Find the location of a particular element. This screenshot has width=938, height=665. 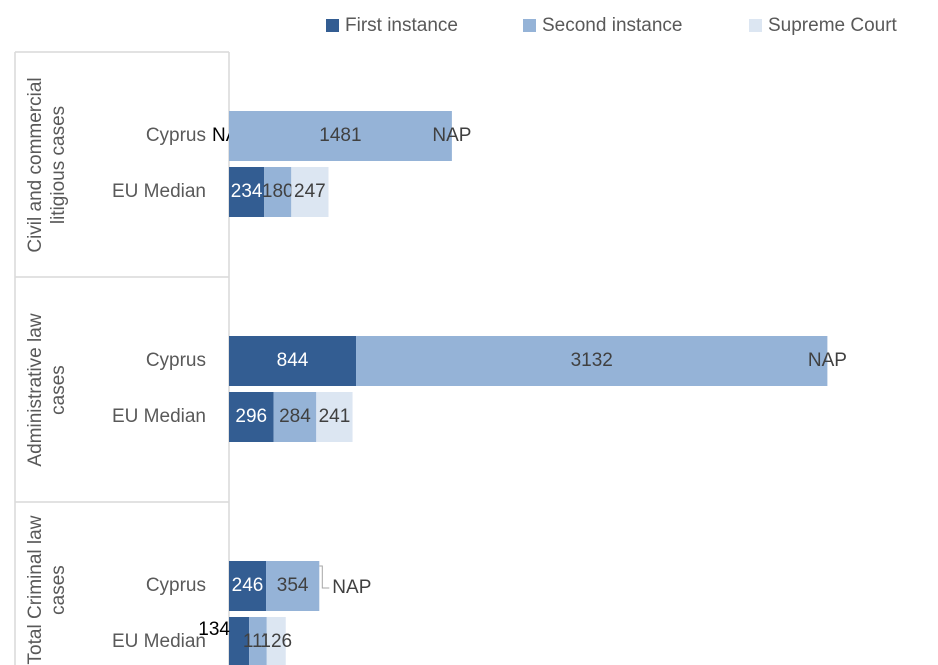

data-label: 126 is located at coordinates (276, 641).